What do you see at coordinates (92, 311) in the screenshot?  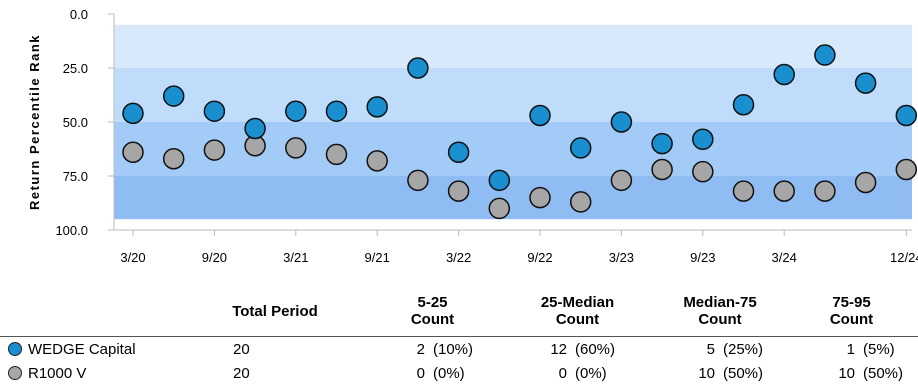 I see `header-blank` at bounding box center [92, 311].